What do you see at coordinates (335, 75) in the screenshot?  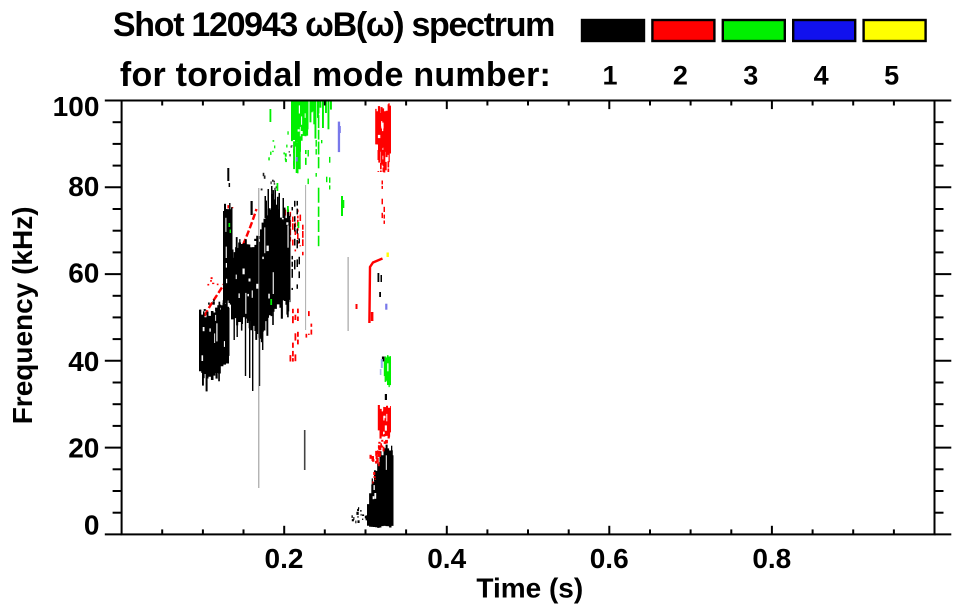 I see `svg-text: for toroidal mode number:` at bounding box center [335, 75].